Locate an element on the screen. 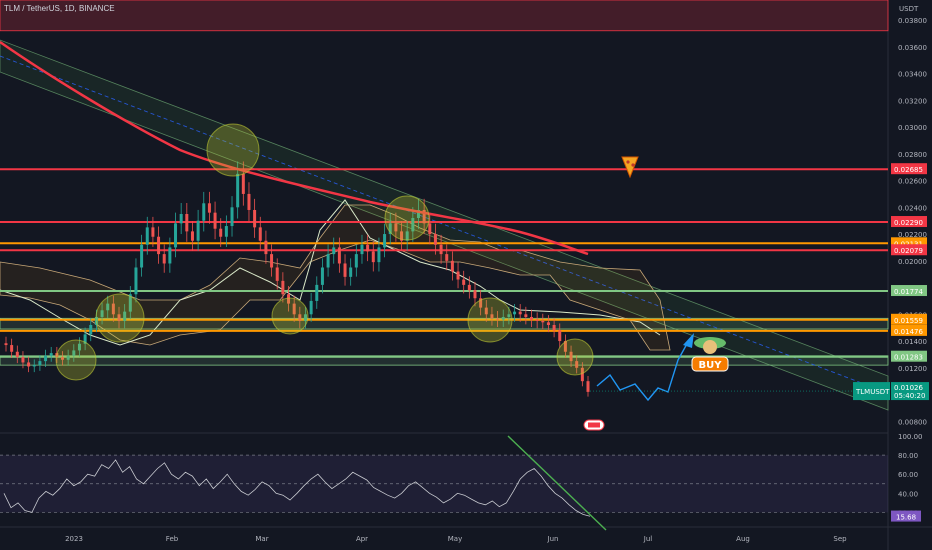 Image resolution: width=932 pixels, height=550 pixels. rsi-line is located at coordinates (297, 488).